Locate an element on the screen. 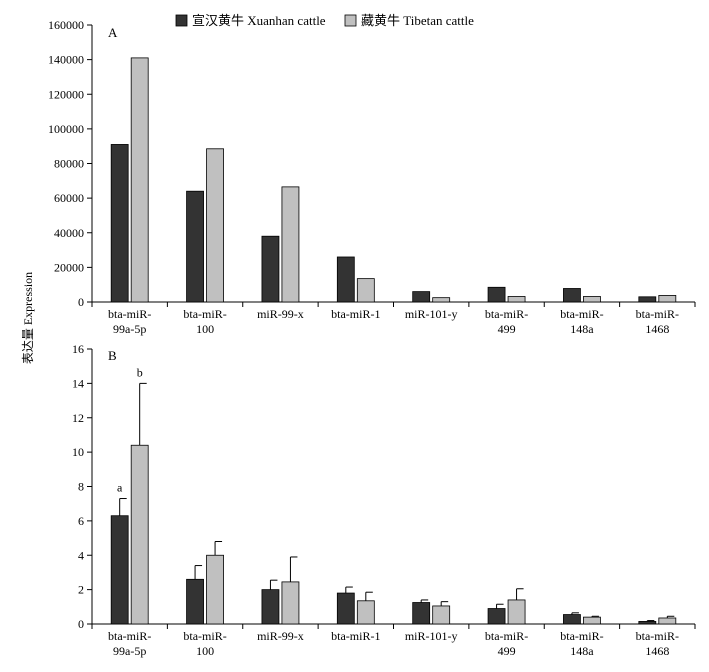 This screenshot has height=672, width=709. y-tick-label: 20000 is located at coordinates (69, 267).